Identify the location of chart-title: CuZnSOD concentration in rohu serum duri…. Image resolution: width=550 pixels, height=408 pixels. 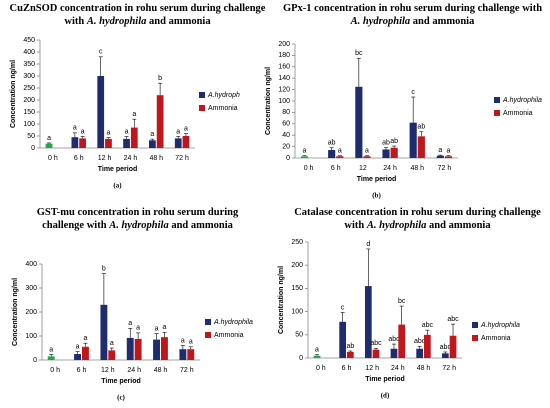
(137, 15).